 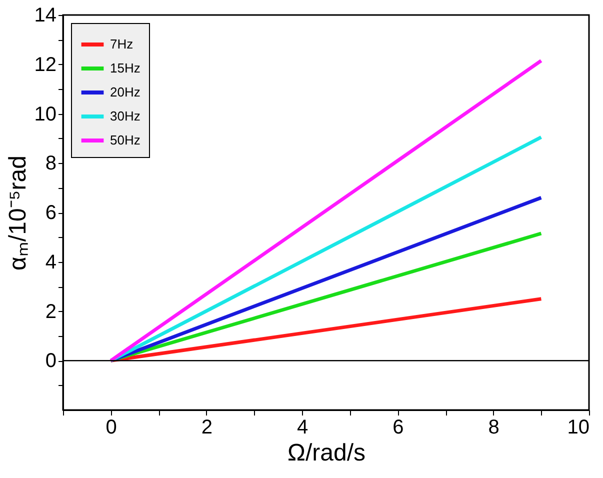 What do you see at coordinates (50, 262) in the screenshot?
I see `y-tick-label: 4` at bounding box center [50, 262].